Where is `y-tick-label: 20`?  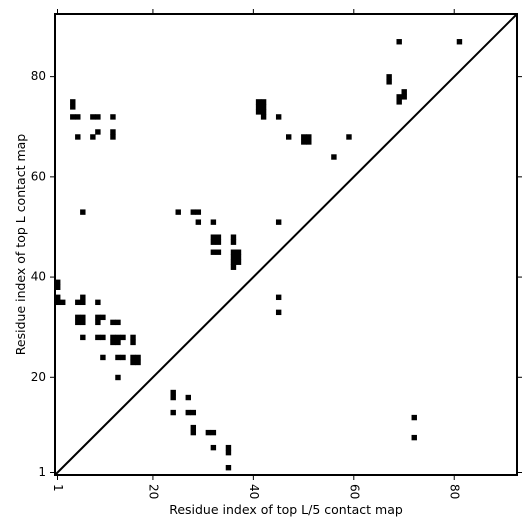 y-tick-label: 20 is located at coordinates (38, 377).